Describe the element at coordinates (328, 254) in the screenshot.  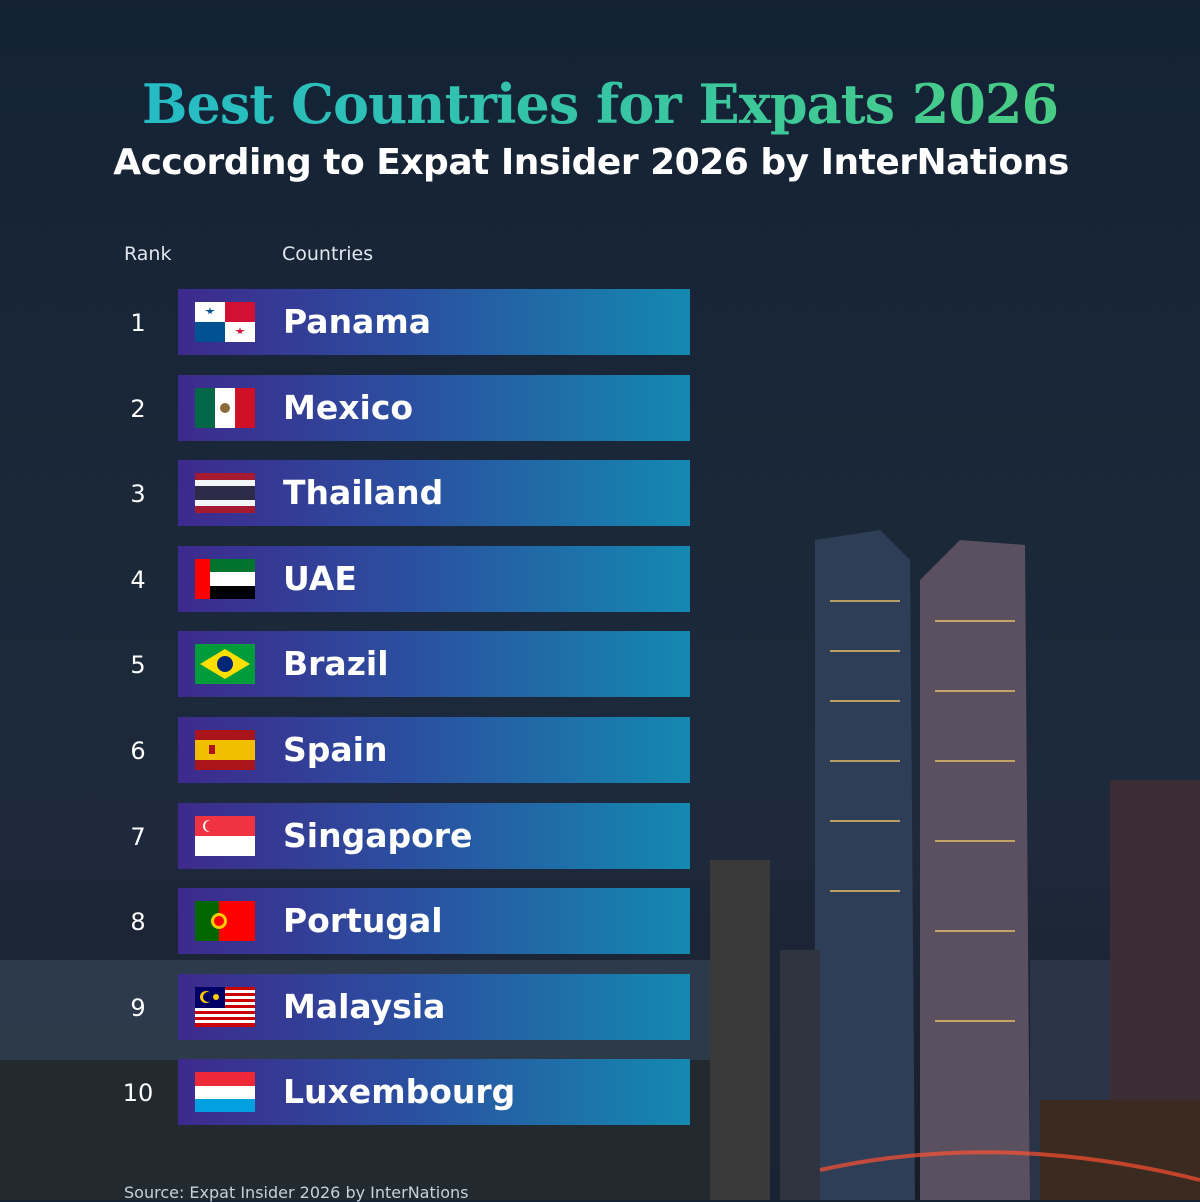
I see `column-header: Countries` at that location.